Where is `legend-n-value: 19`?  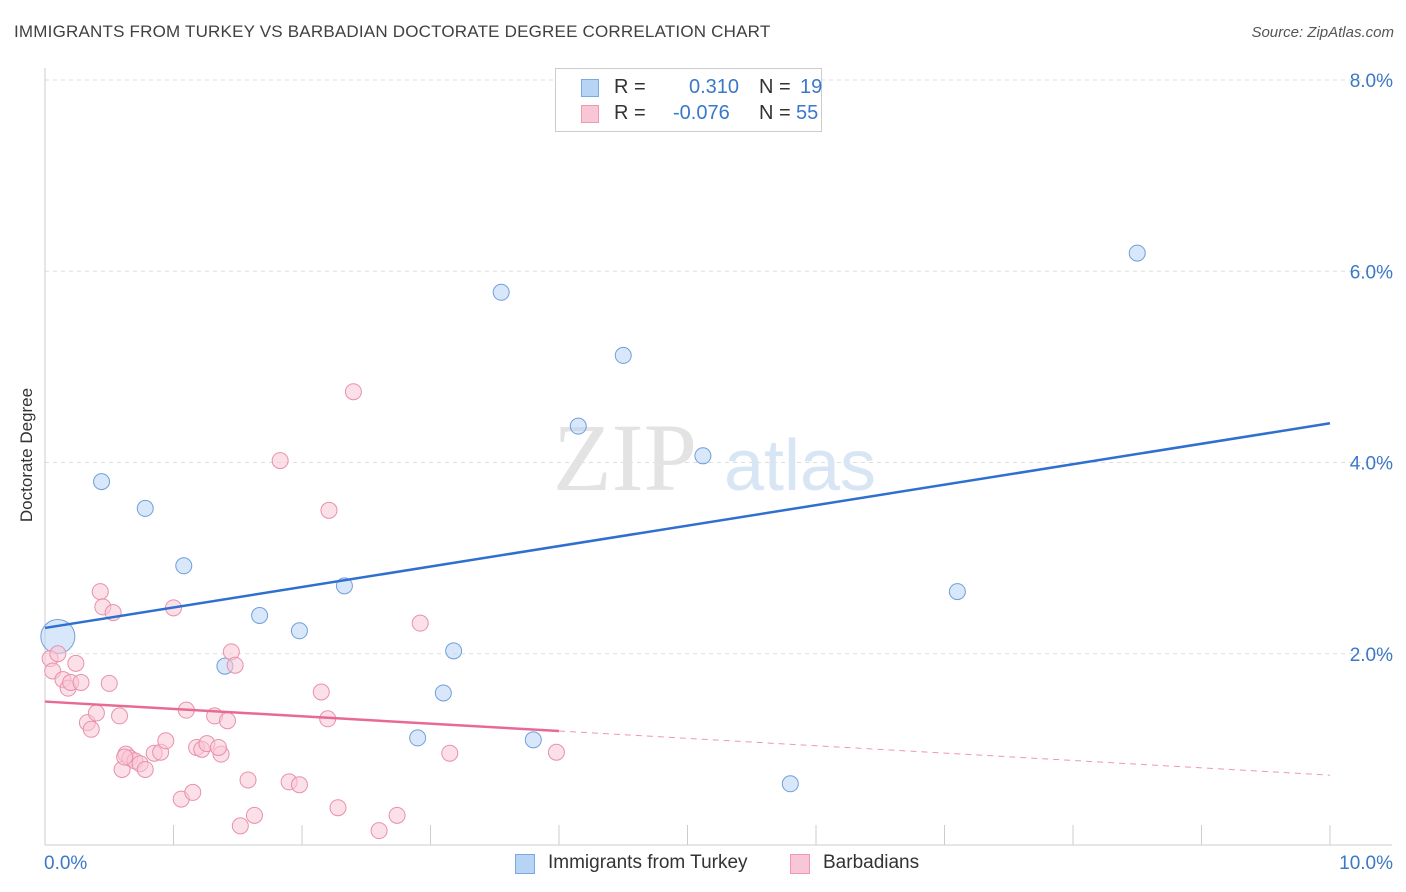 legend-n-value: 19 is located at coordinates (811, 87).